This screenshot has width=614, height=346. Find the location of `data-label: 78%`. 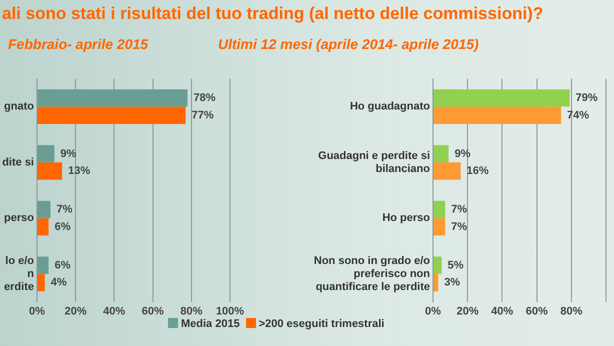

data-label: 78% is located at coordinates (205, 98).